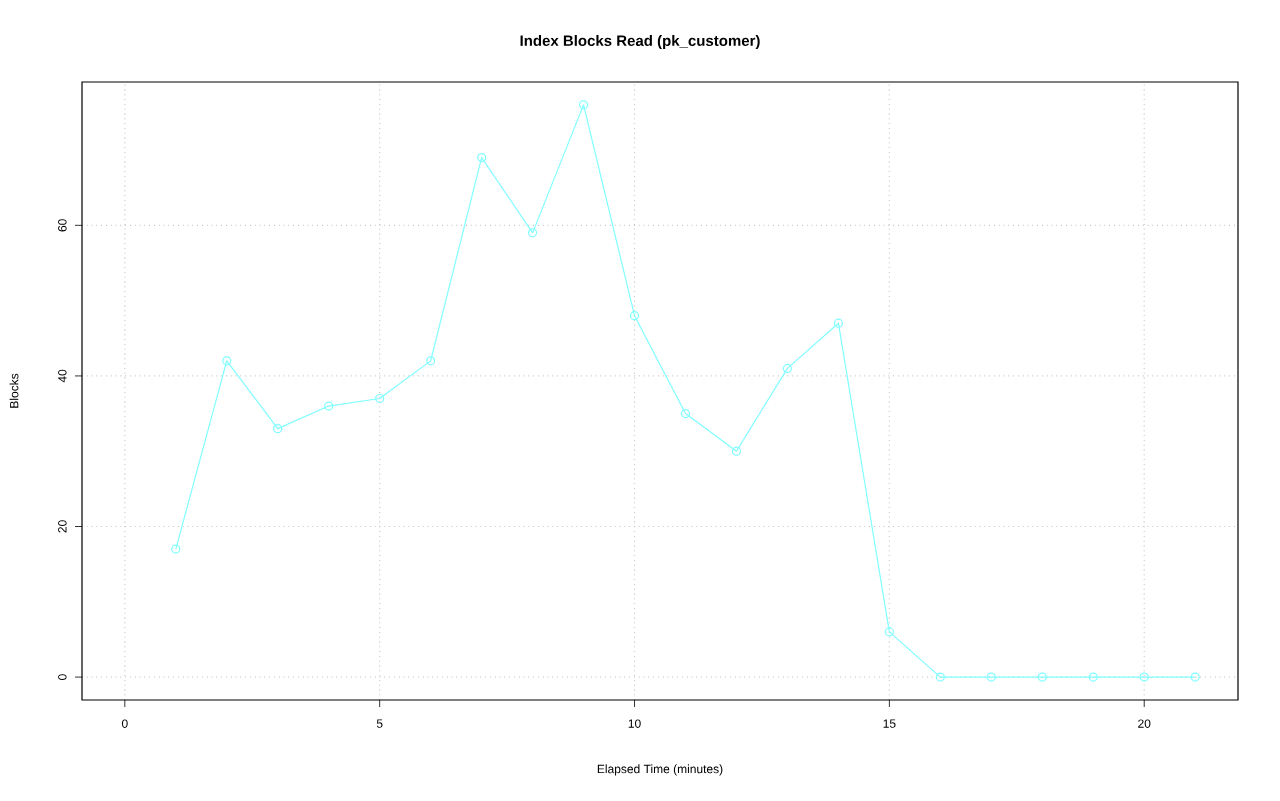 This screenshot has height=801, width=1280. What do you see at coordinates (634, 723) in the screenshot?
I see `x-tick-label: 10` at bounding box center [634, 723].